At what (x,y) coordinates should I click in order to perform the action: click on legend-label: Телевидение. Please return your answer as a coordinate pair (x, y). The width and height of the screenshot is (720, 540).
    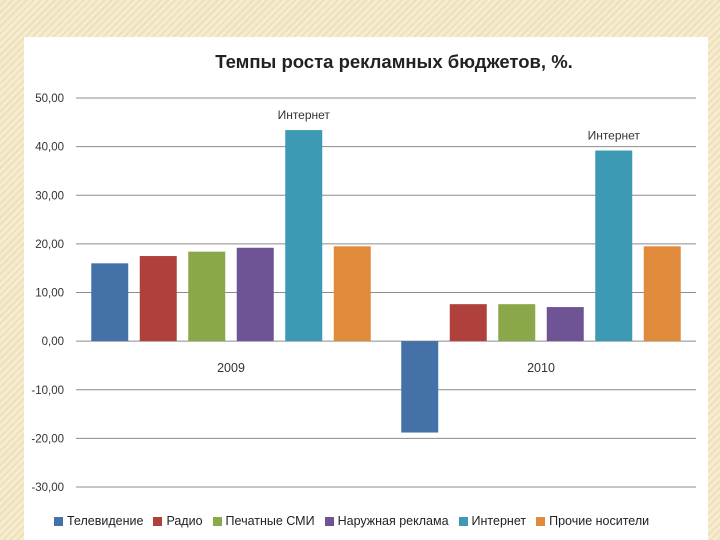
    Looking at the image, I should click on (105, 521).